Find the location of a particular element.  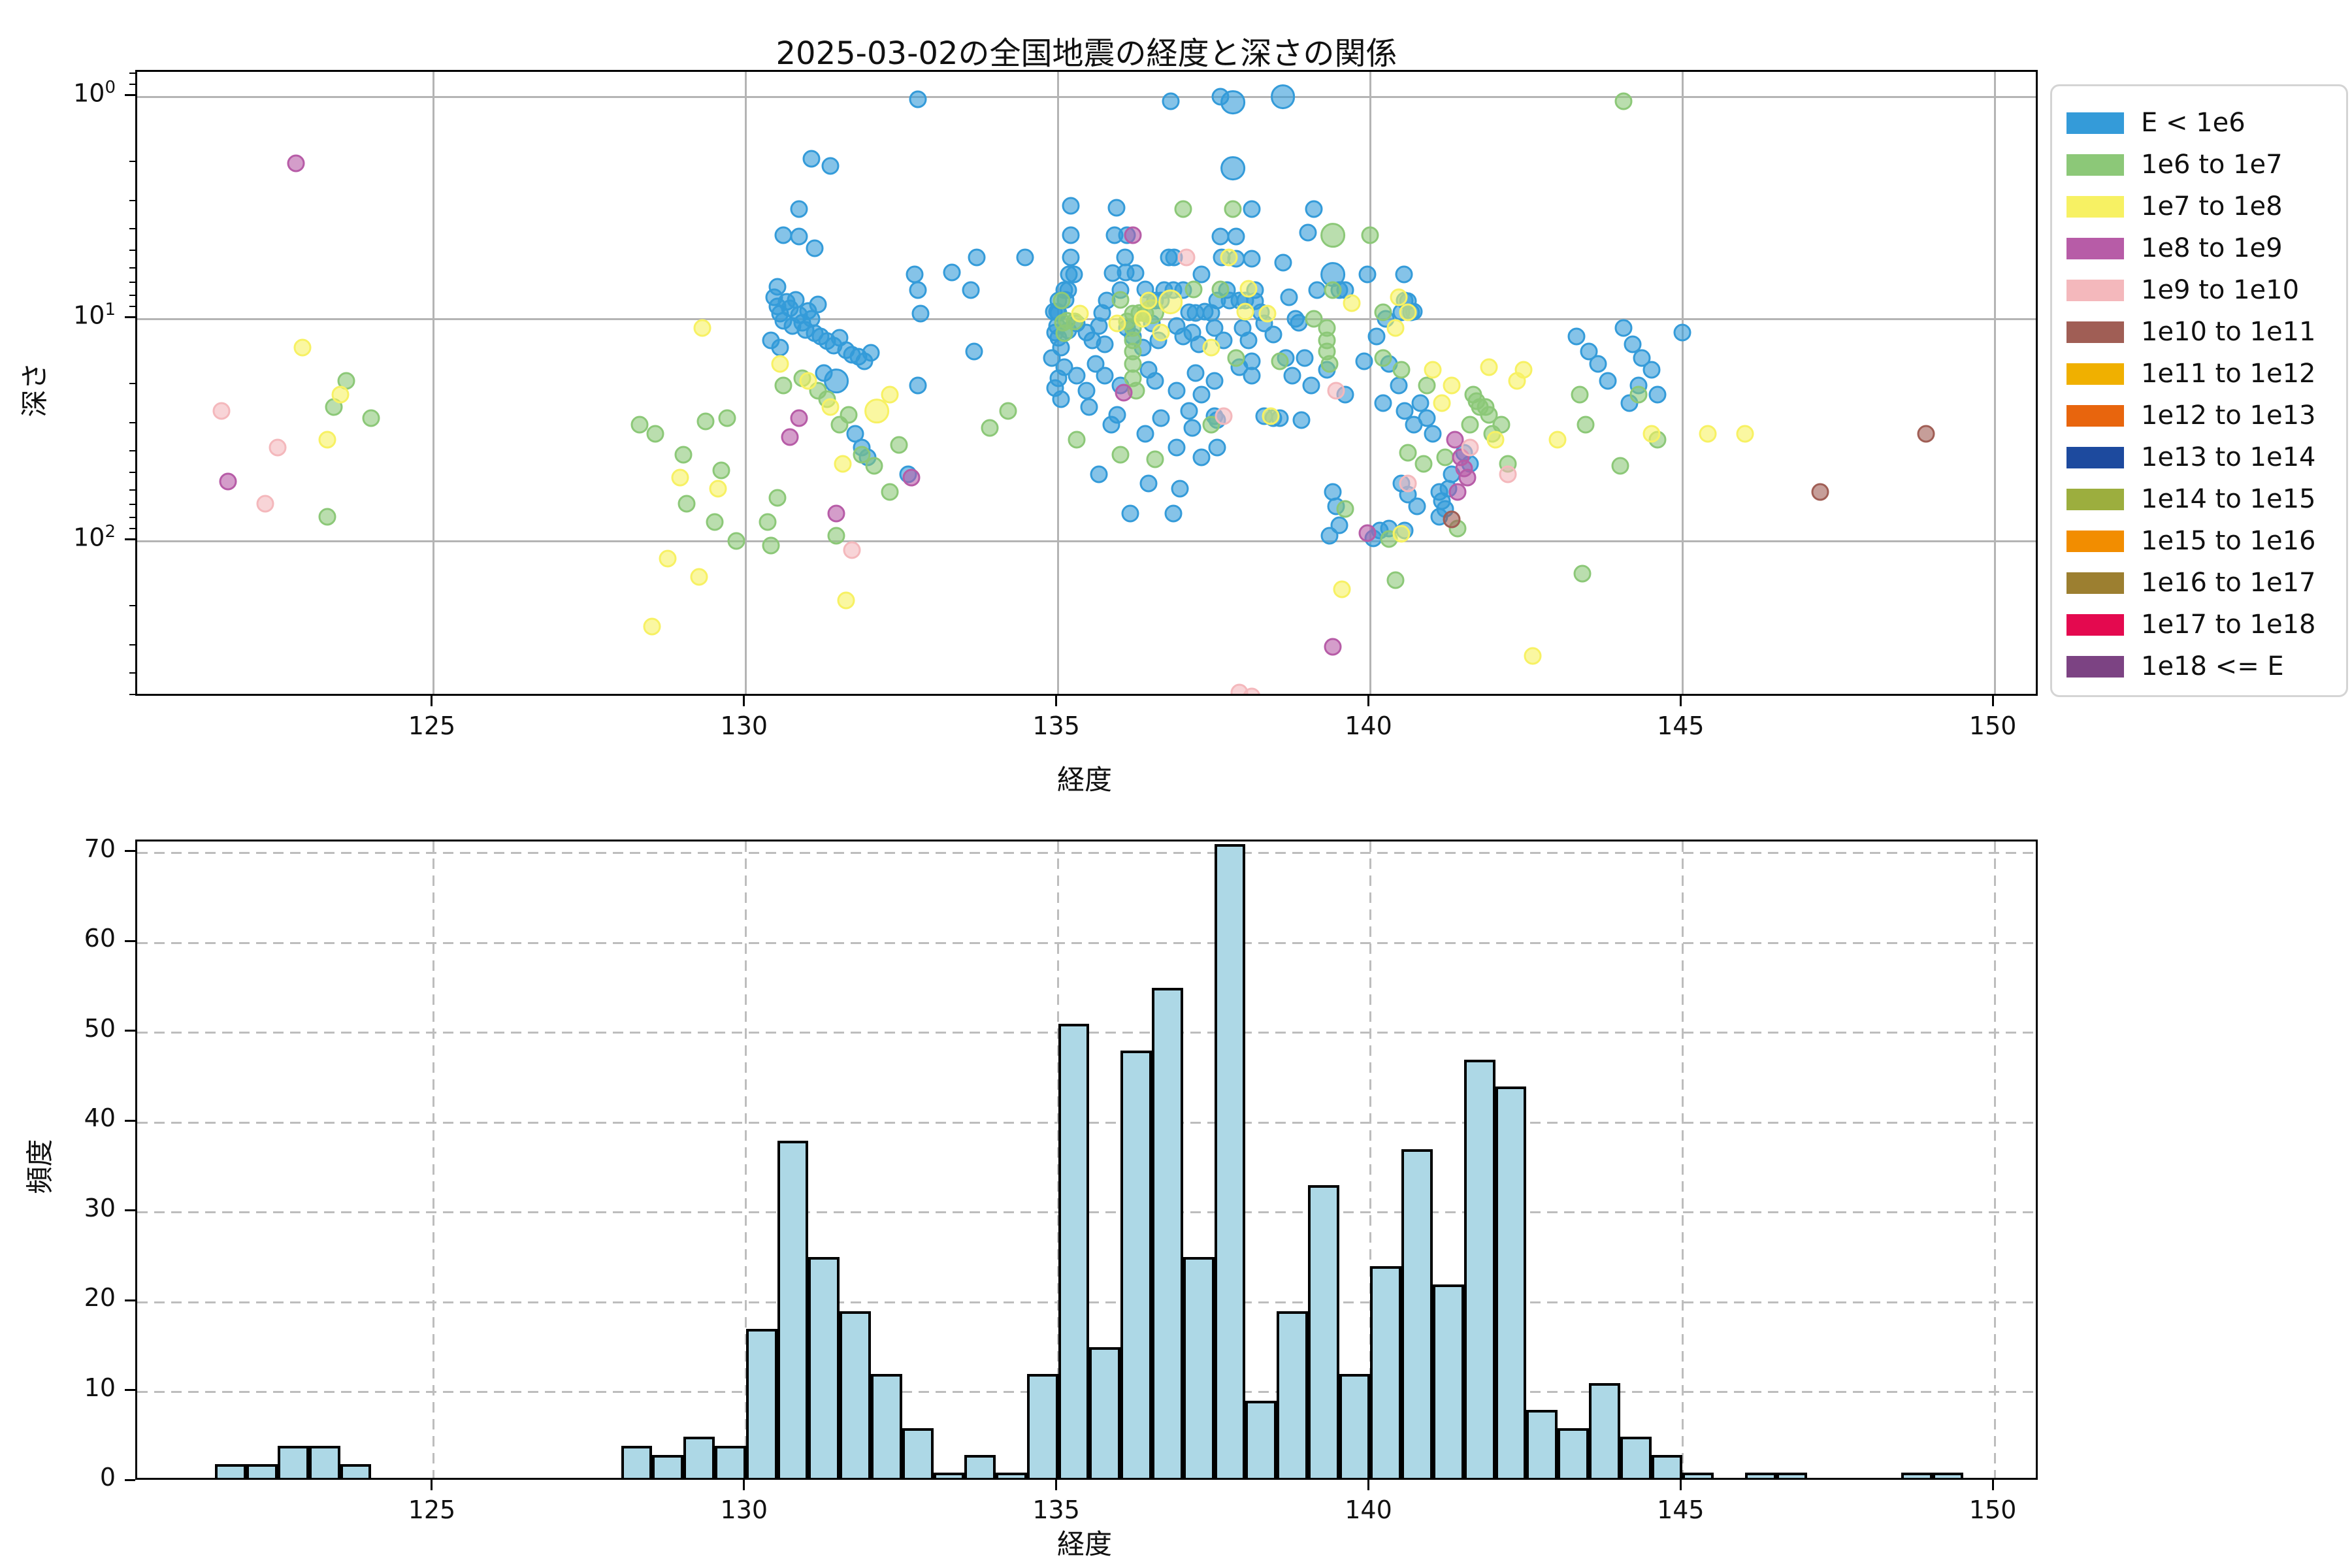

legend-row: 1e9 to 1e10 is located at coordinates (2206, 290).